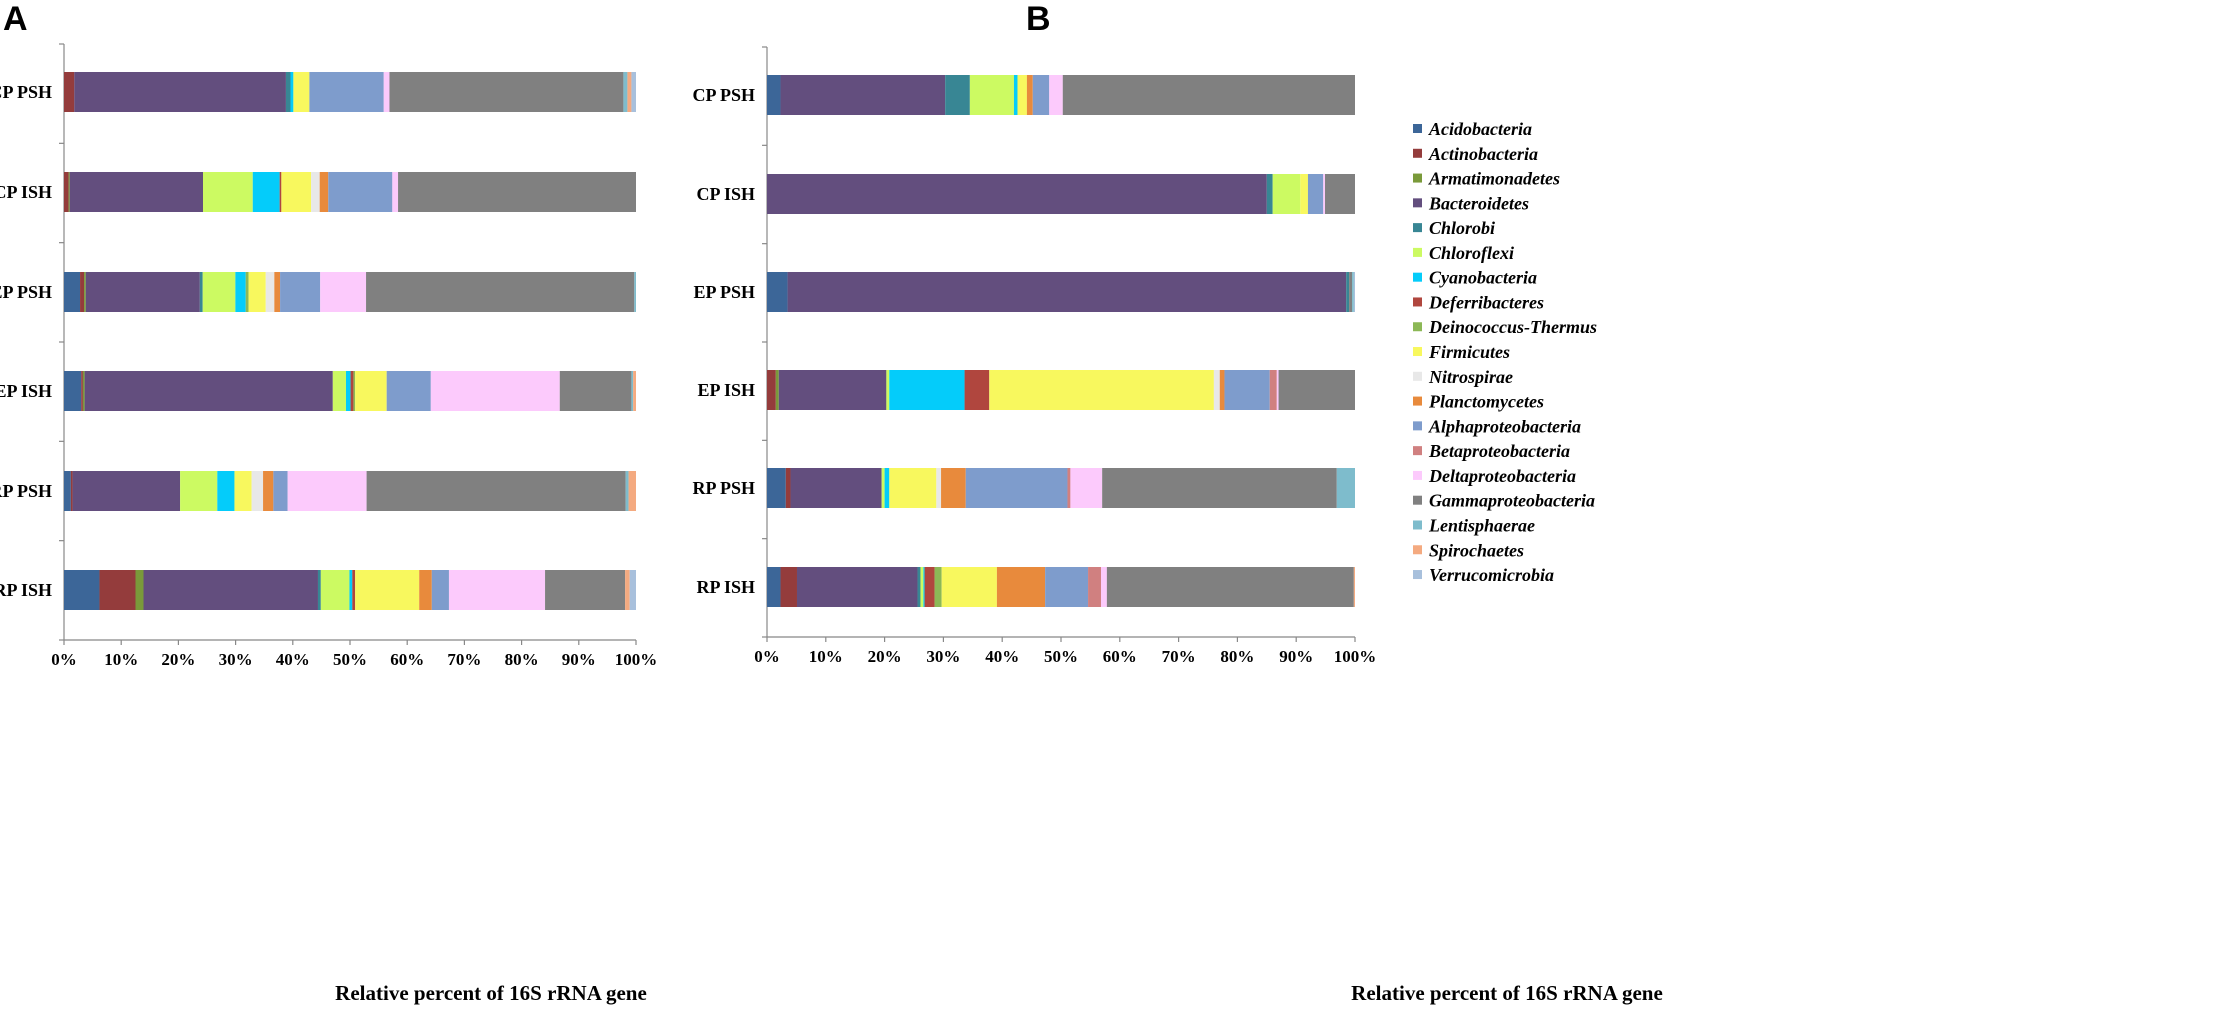 This screenshot has width=2227, height=1011. What do you see at coordinates (1502, 476) in the screenshot?
I see `legend-label-deltaproteobacteria: Deltaproteobacteria` at bounding box center [1502, 476].